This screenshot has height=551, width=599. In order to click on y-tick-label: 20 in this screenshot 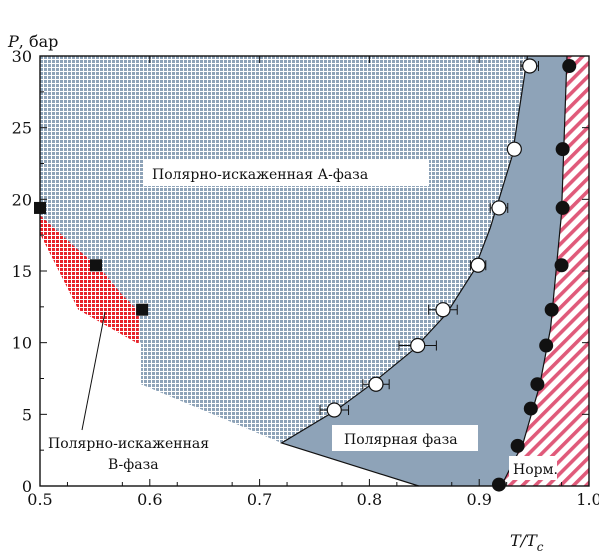, I will do `click(22, 199)`.